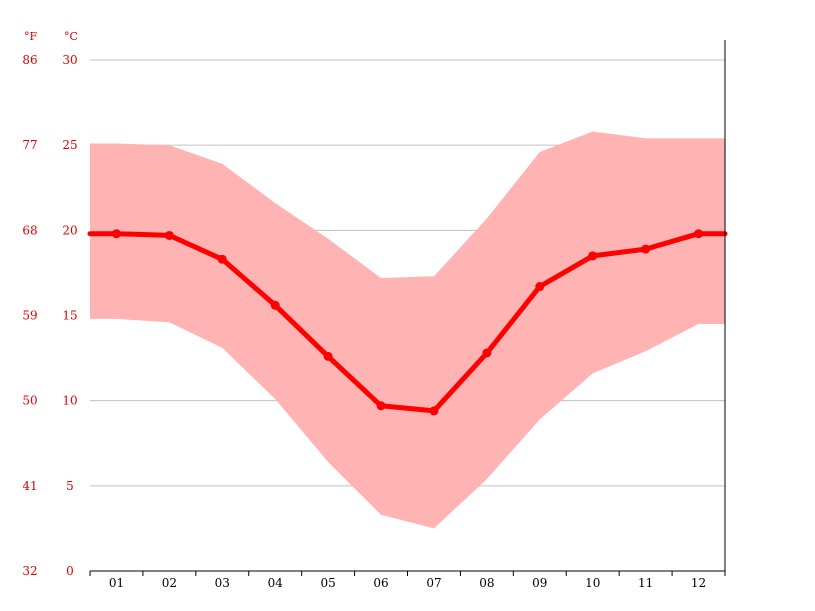  What do you see at coordinates (29, 316) in the screenshot?
I see `y-tick-label-fahrenheit: 59` at bounding box center [29, 316].